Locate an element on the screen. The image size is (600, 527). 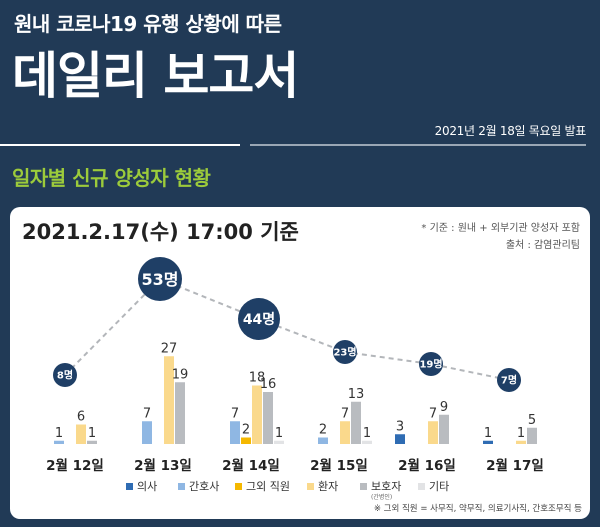
x-tick-label: 2월 13일 is located at coordinates (163, 465).